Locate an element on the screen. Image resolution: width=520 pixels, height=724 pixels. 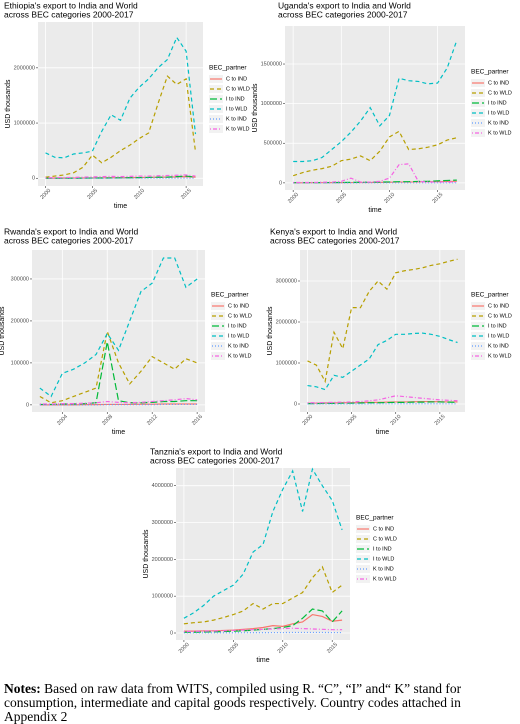
x-tick-label: 2016 is located at coordinates (197, 420).